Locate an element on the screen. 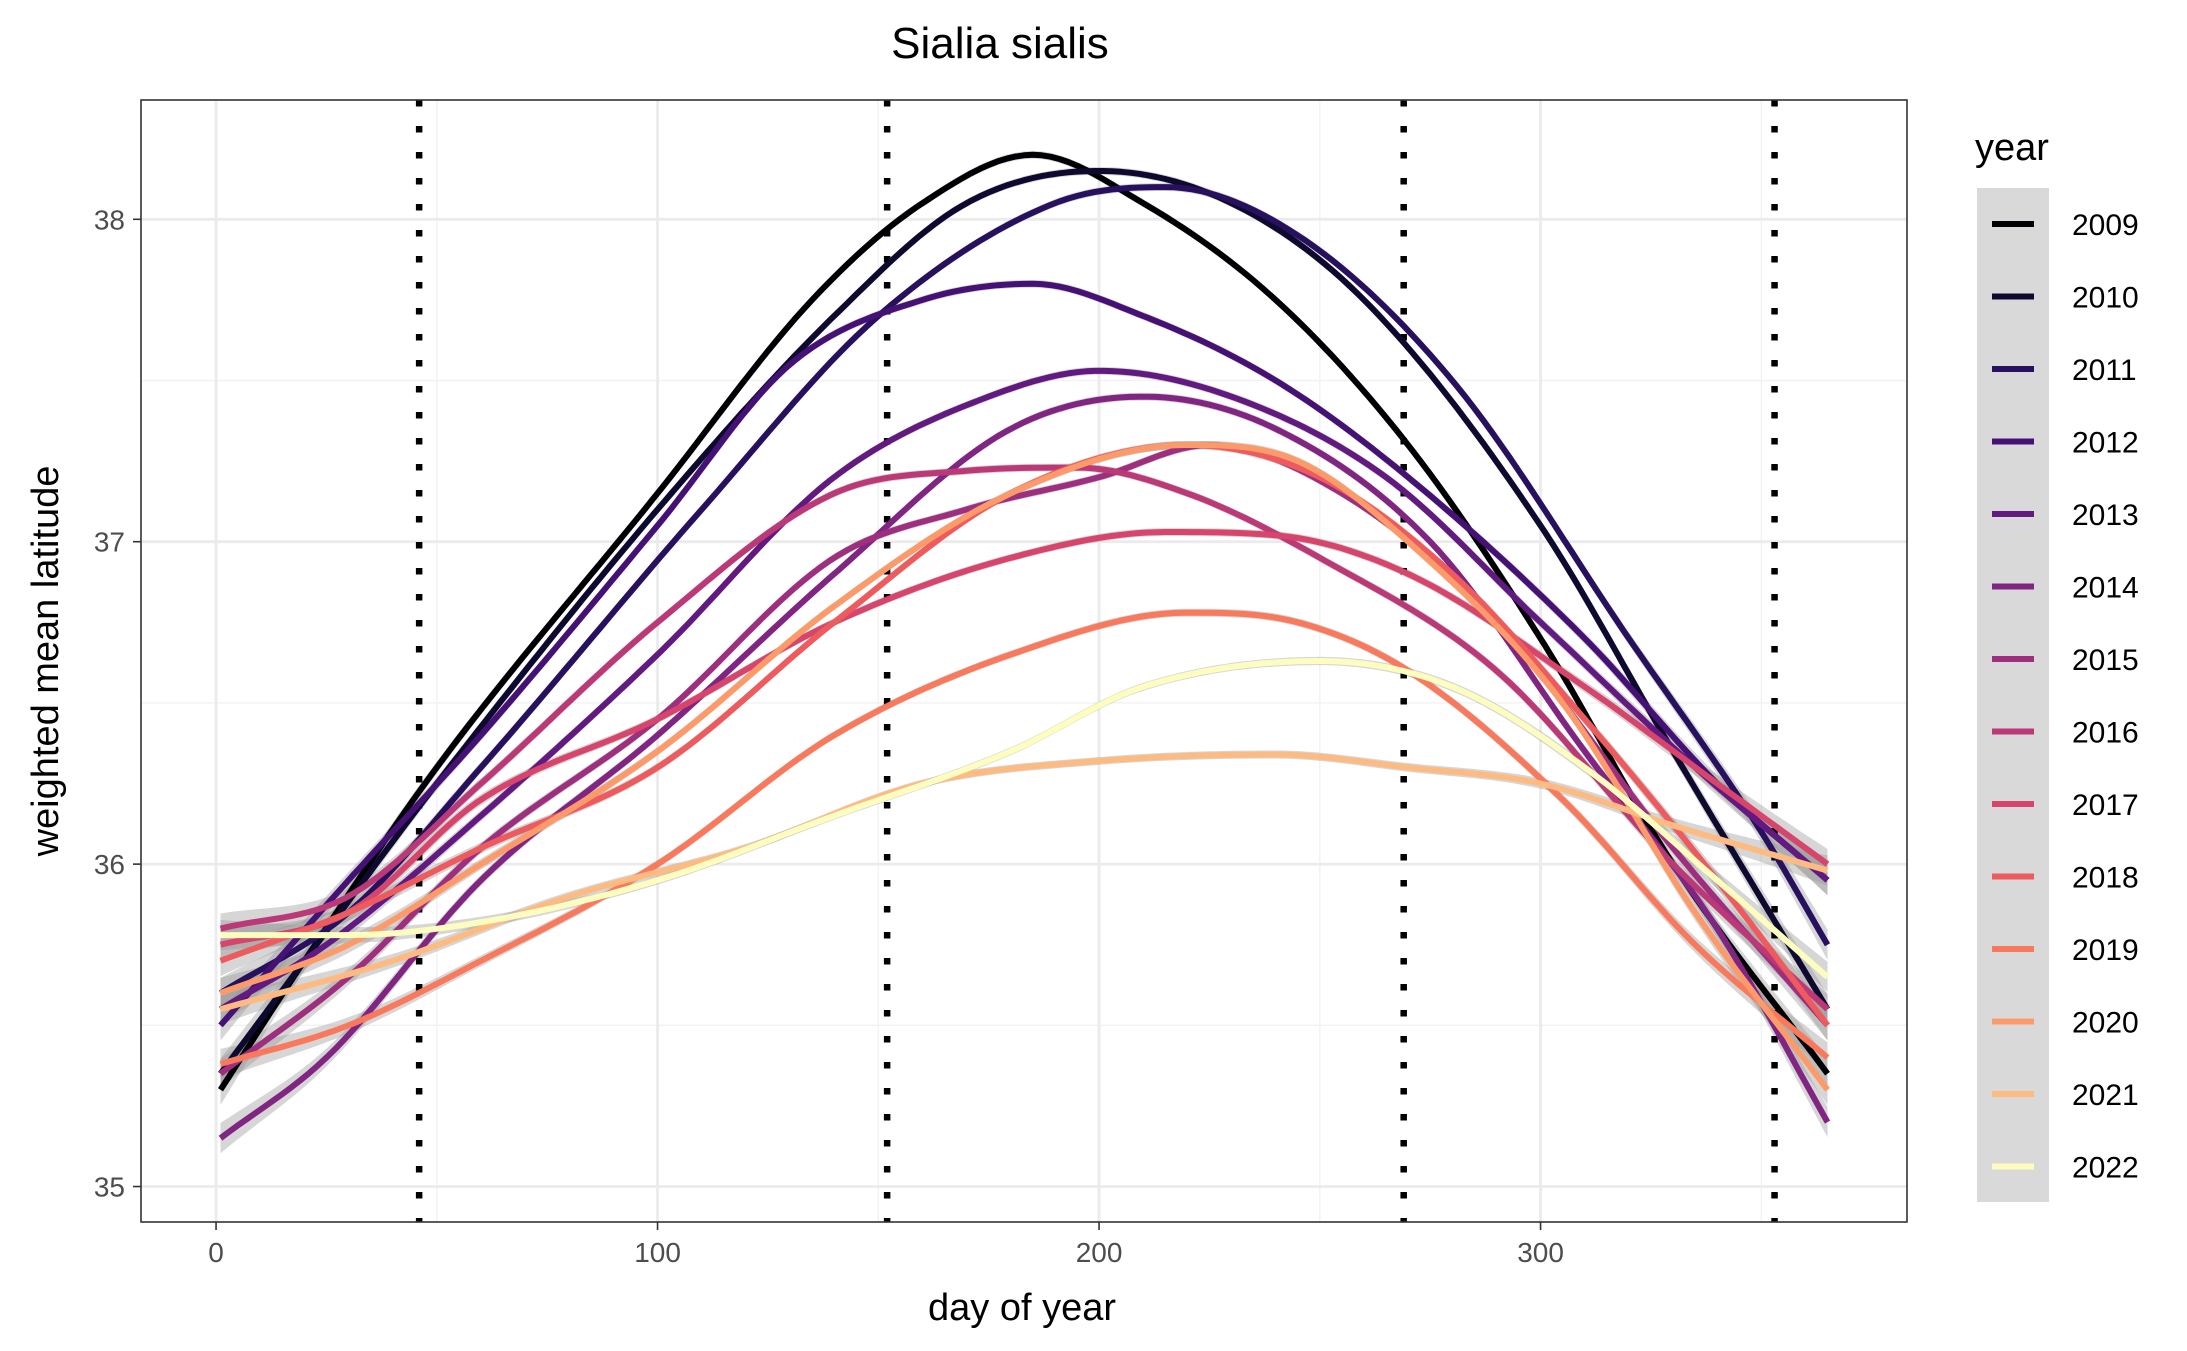  x-axis: 0 100 200 300 is located at coordinates (886, 1245).